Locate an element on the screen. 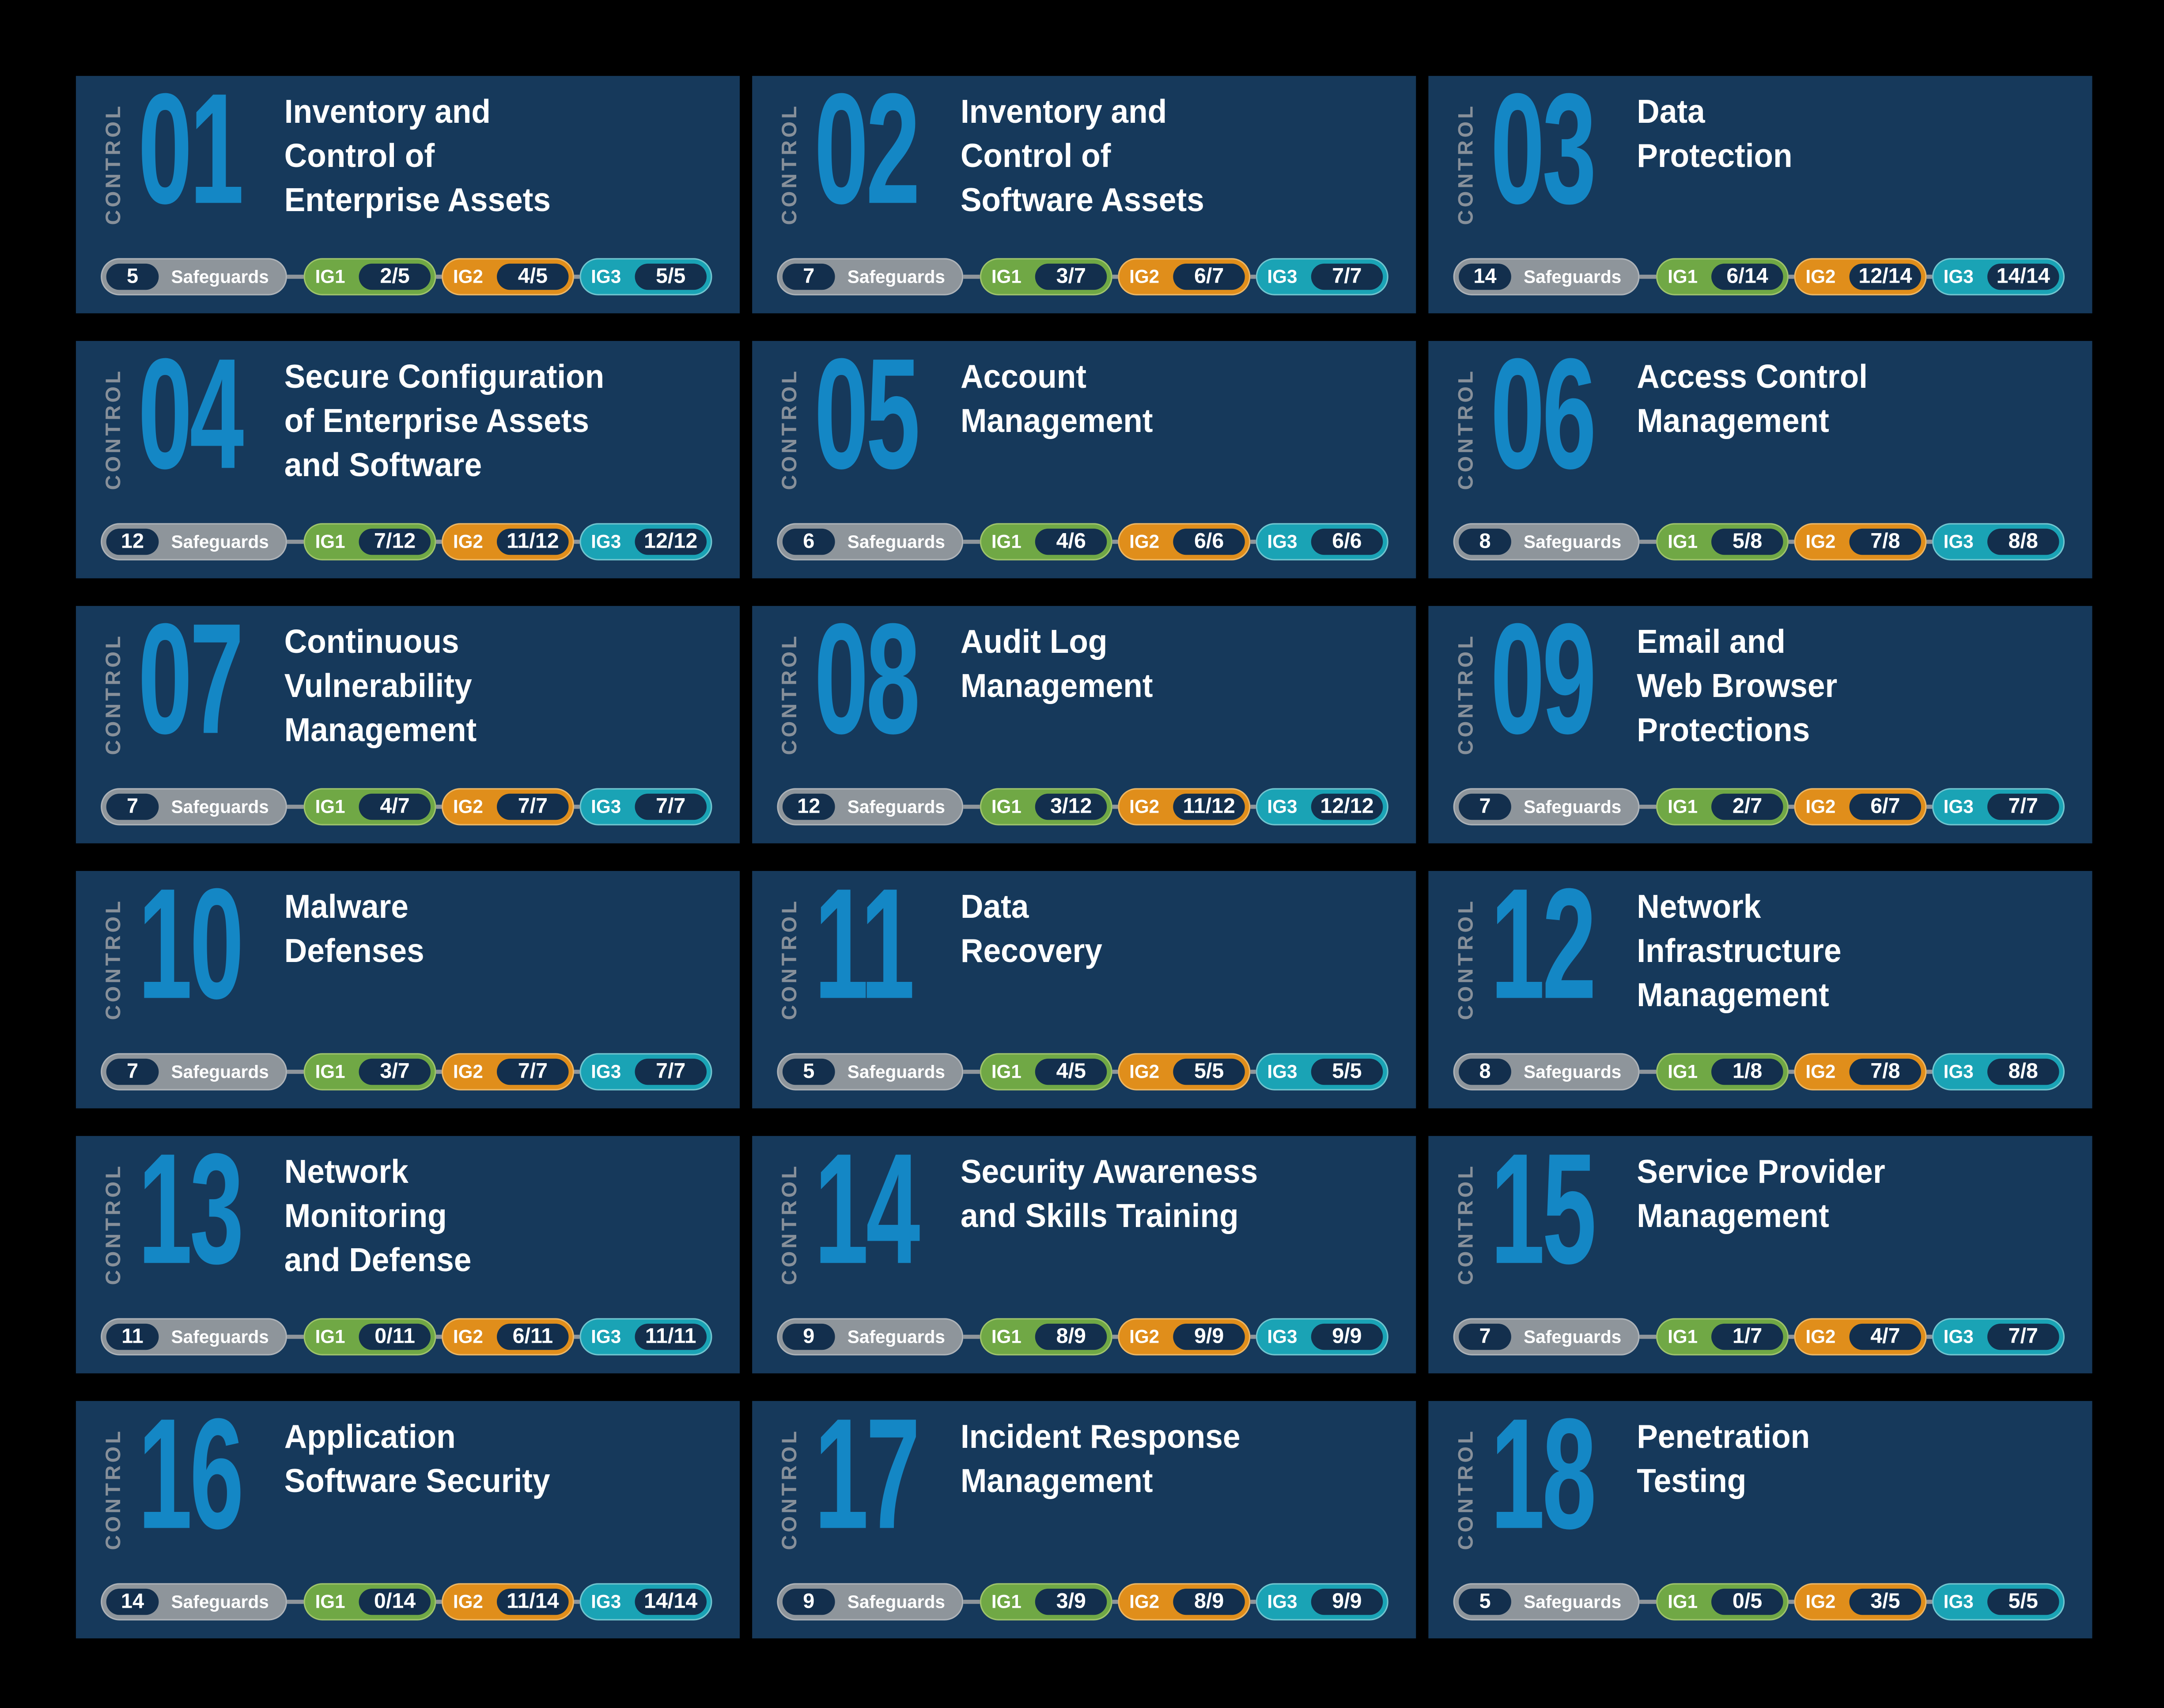 The image size is (2164, 1708). ig2-count: 6/6 is located at coordinates (1209, 541).